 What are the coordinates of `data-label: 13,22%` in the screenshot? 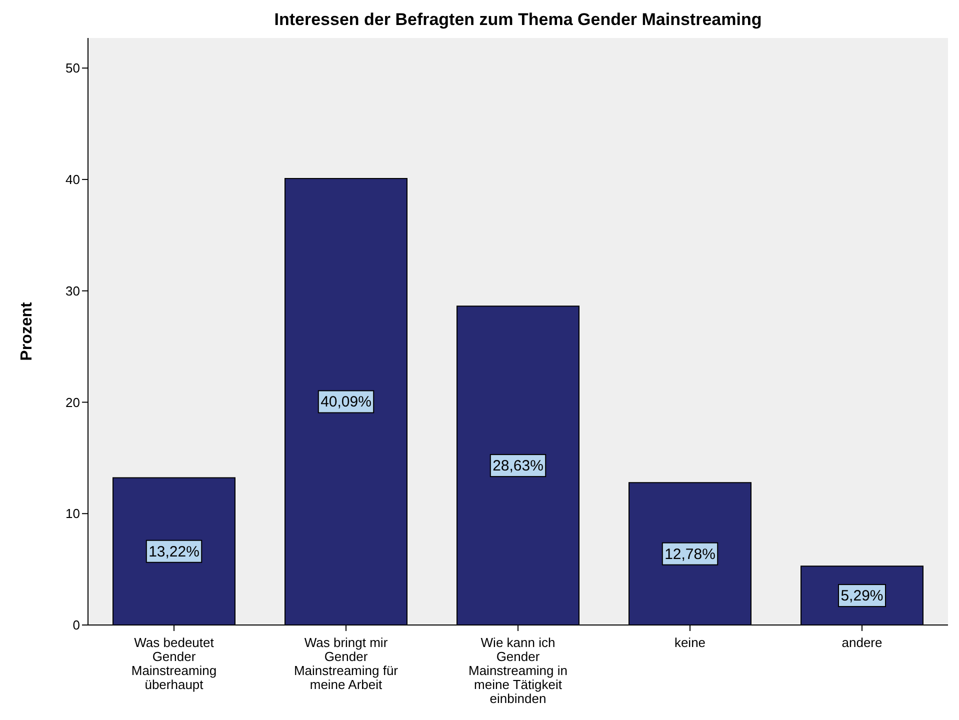 It's located at (174, 551).